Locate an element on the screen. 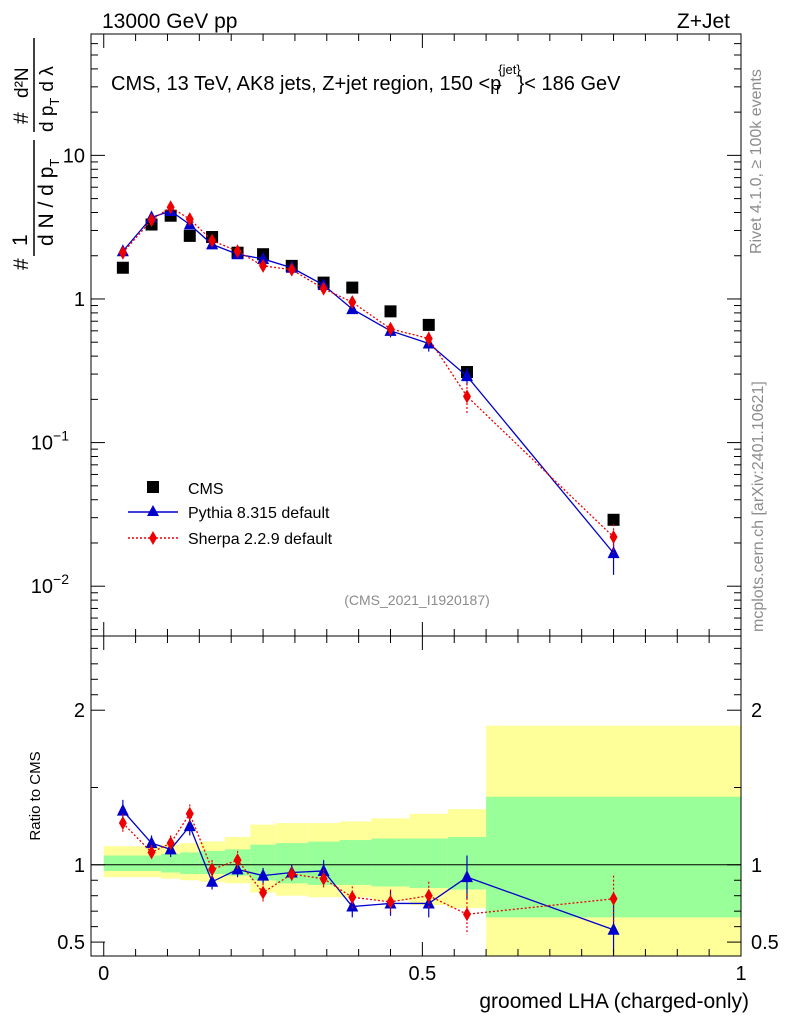  process-label: Z+Jet is located at coordinates (703, 21).